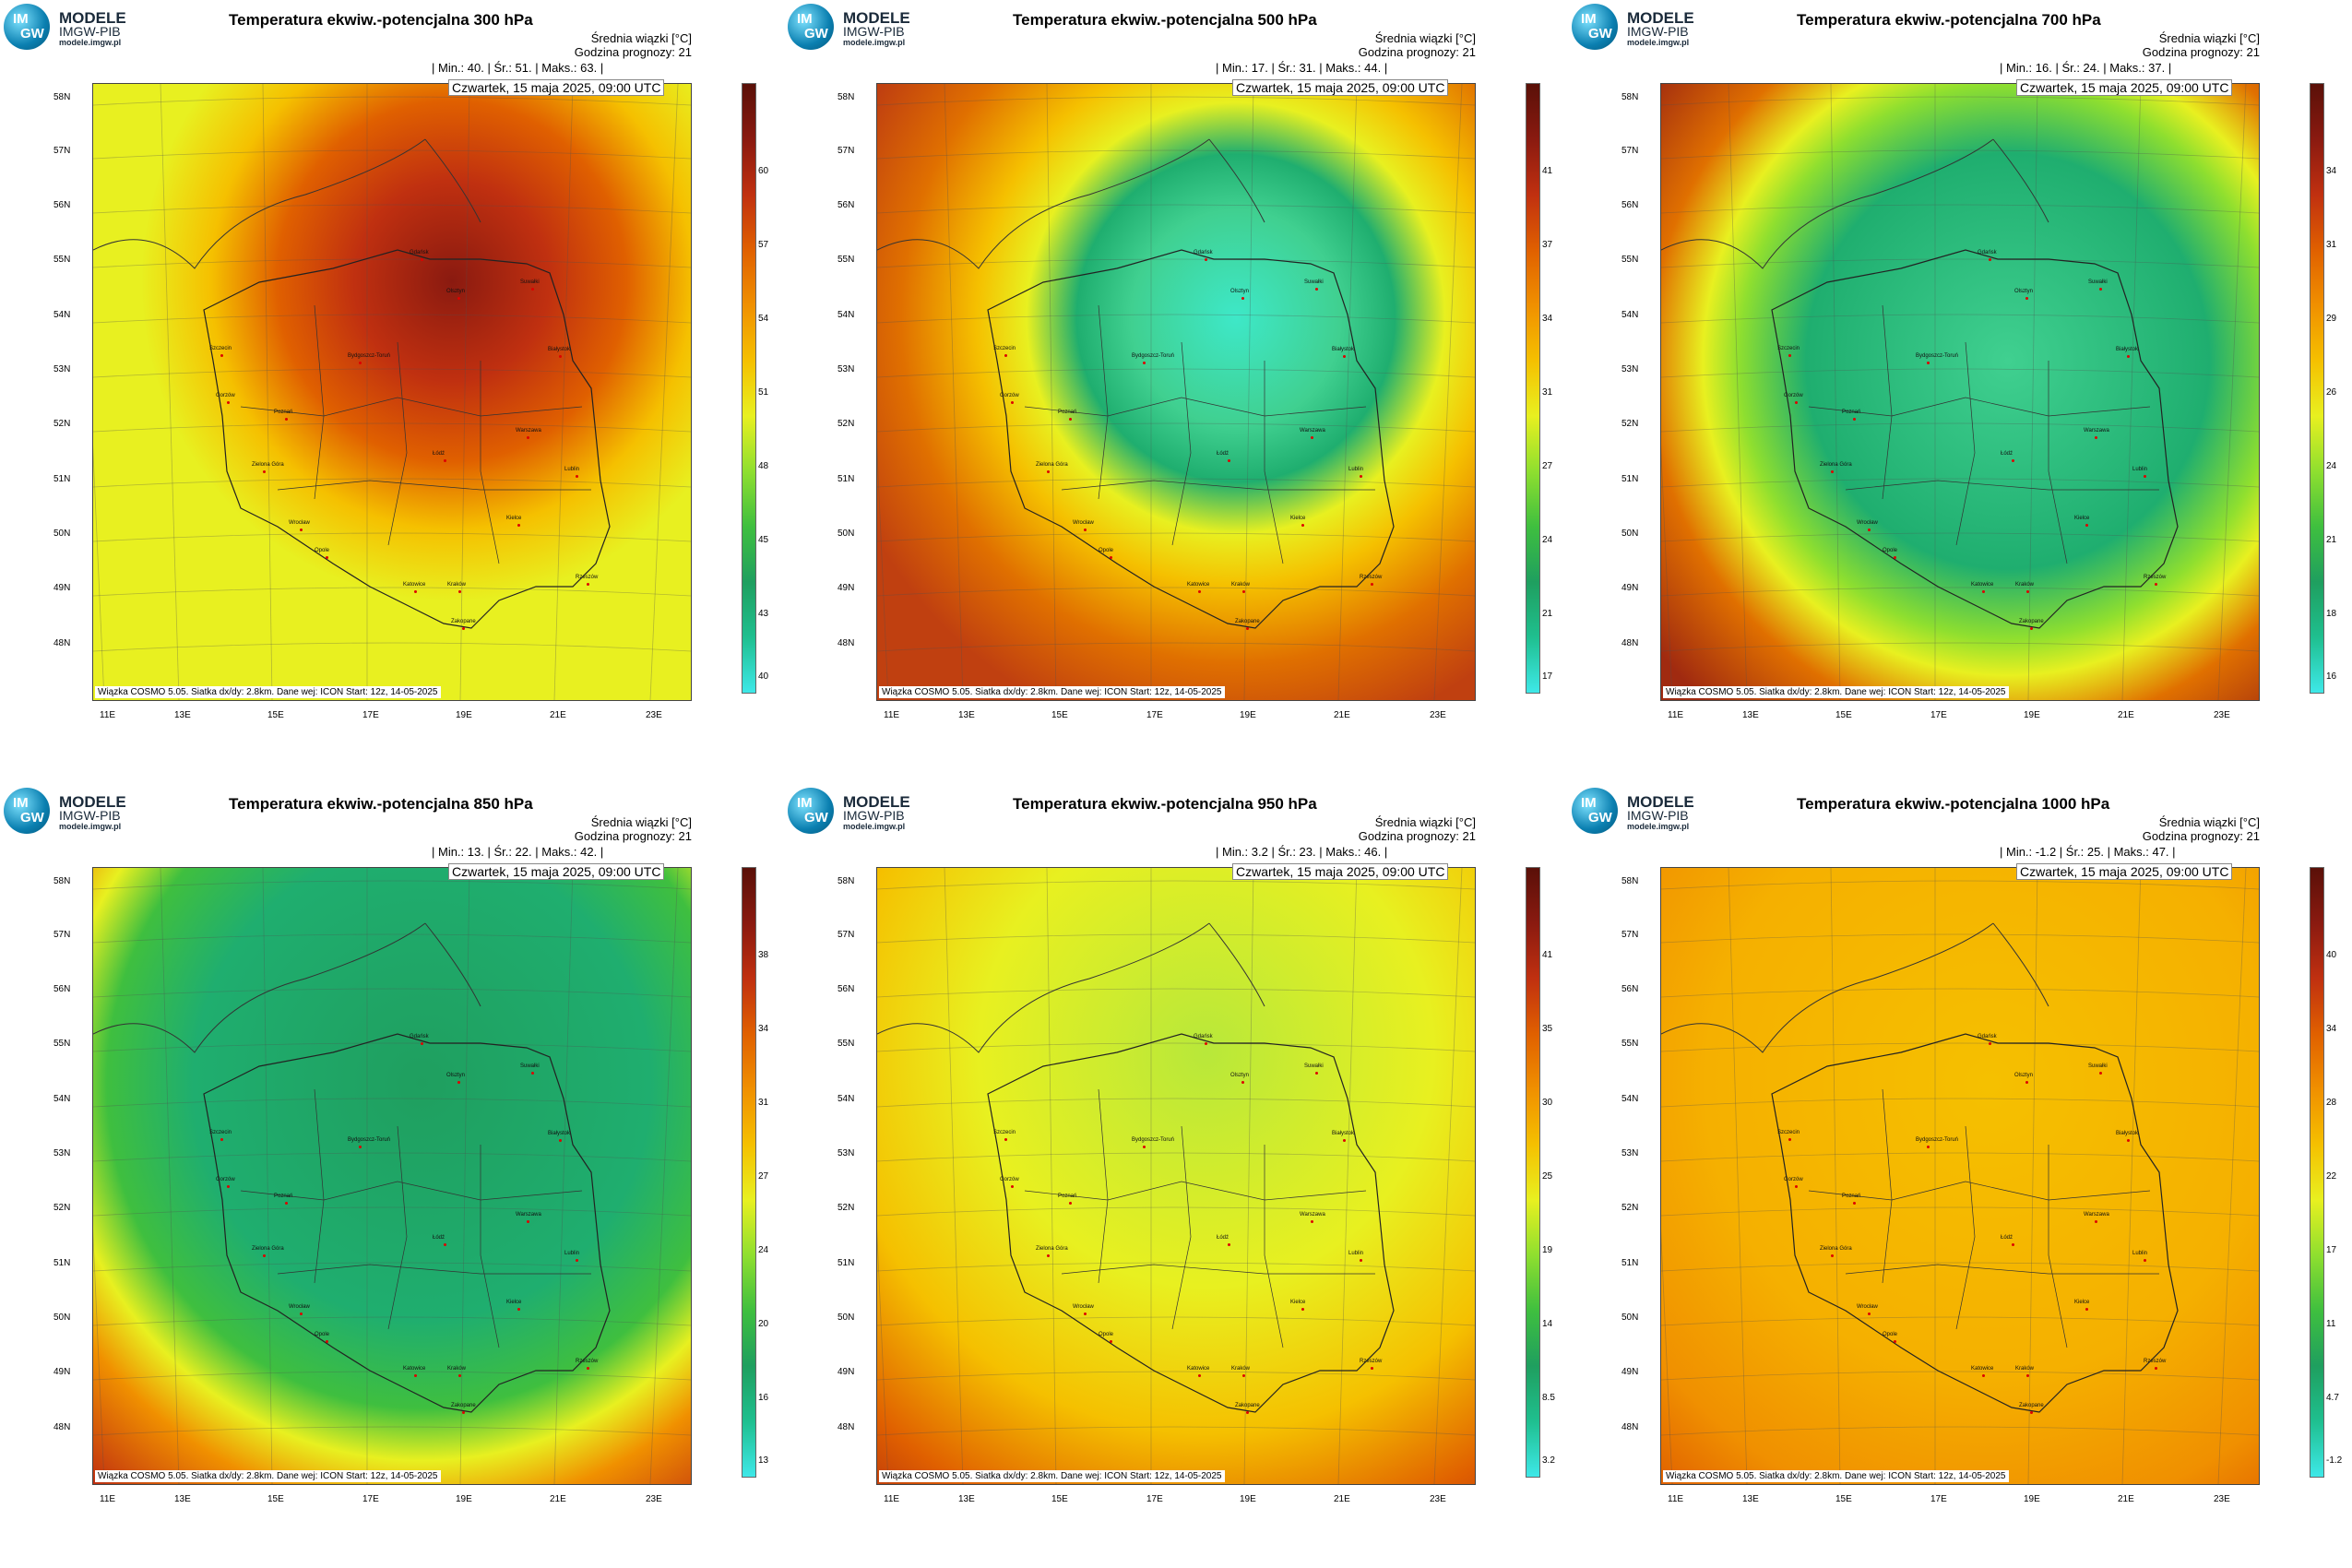  I want to click on city-label: Suwałki, so click(2098, 282).